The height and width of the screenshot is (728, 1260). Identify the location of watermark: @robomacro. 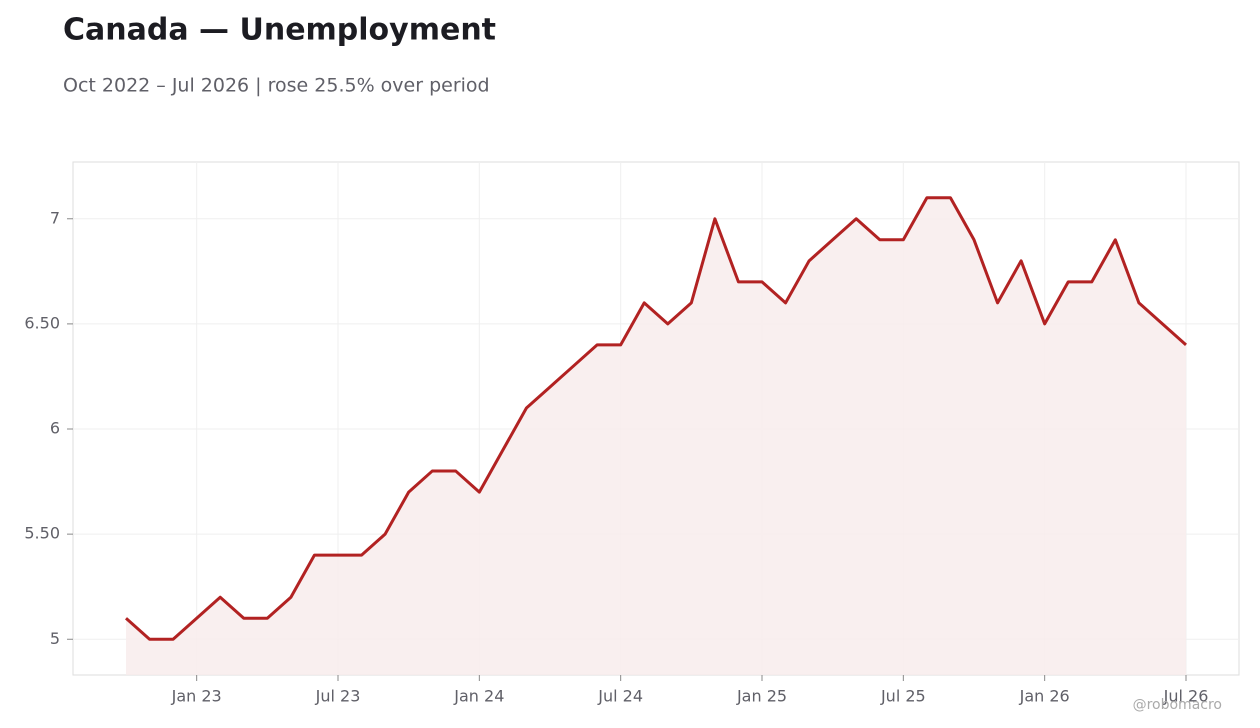
(1177, 705).